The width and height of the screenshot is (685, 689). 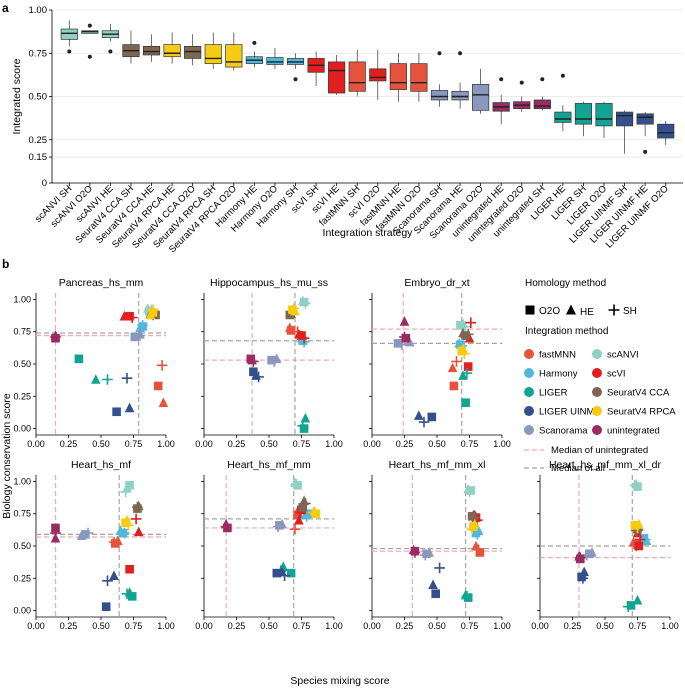 What do you see at coordinates (22, 364) in the screenshot?
I see `y-tick-label: 0.50` at bounding box center [22, 364].